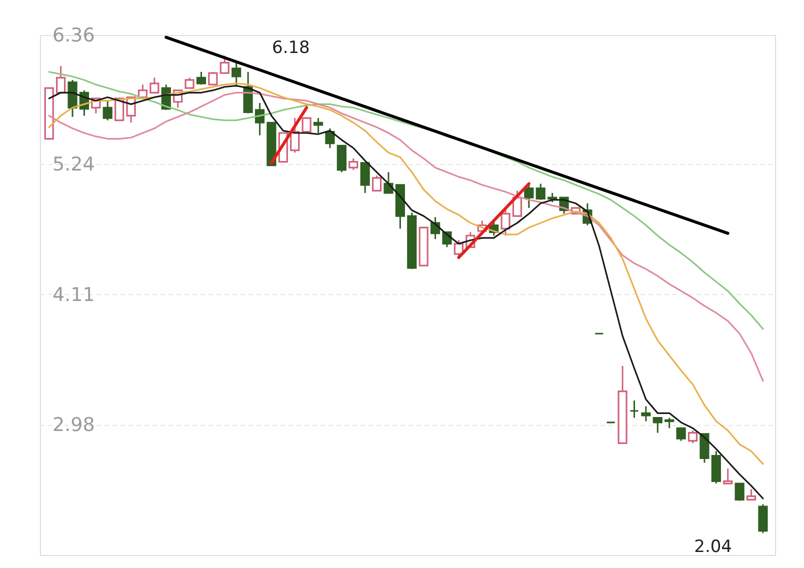 The height and width of the screenshot is (568, 804). I want to click on y-tick-label: 6.36, so click(73, 35).